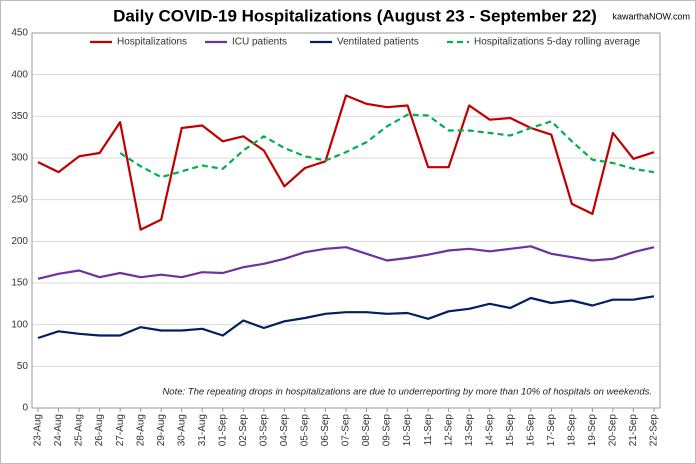 The height and width of the screenshot is (464, 696). I want to click on x-tick-label: 01-Sep, so click(222, 430).